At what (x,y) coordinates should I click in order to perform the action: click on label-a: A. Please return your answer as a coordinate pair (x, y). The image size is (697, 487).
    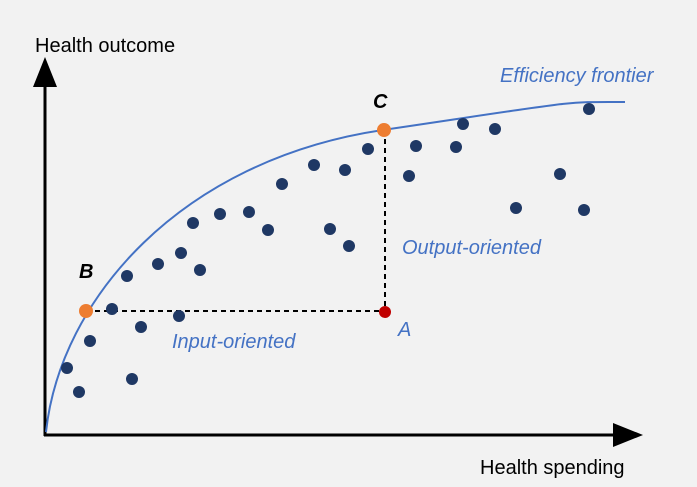
    Looking at the image, I should click on (404, 330).